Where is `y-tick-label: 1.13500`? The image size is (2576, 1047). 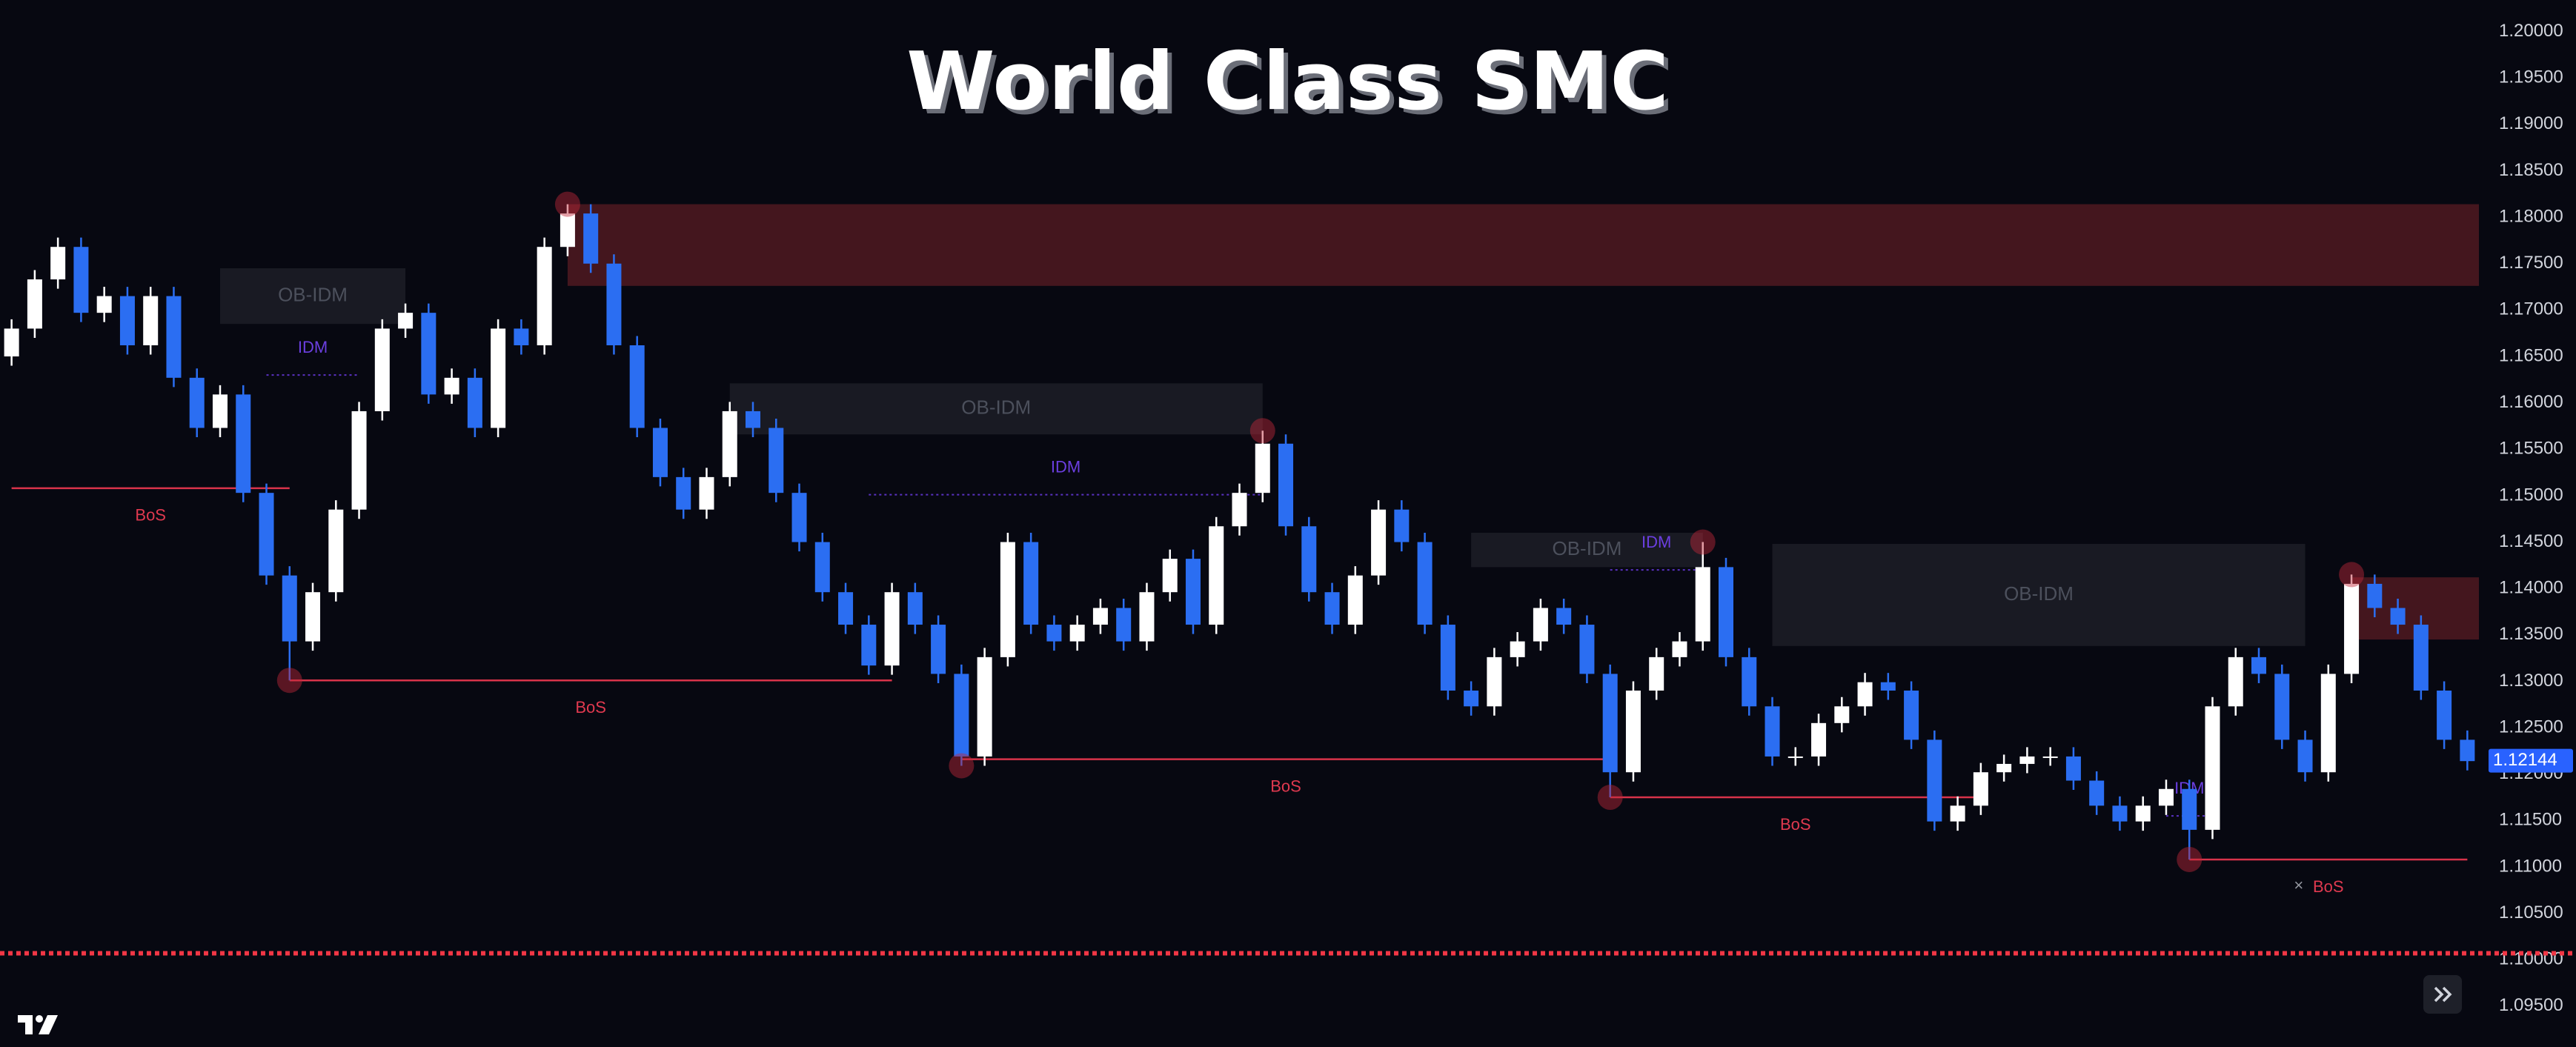 y-tick-label: 1.13500 is located at coordinates (2531, 634).